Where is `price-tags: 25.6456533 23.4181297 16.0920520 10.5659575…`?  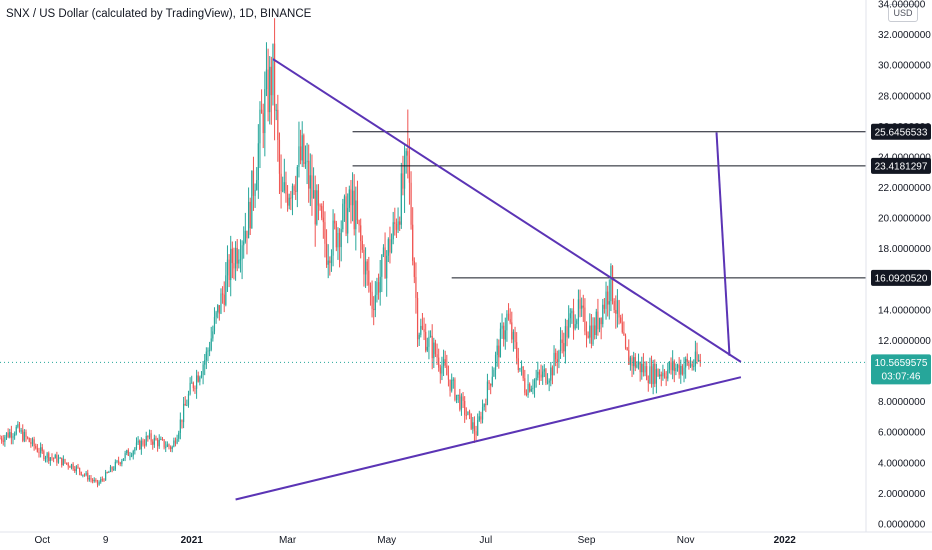 price-tags: 25.6456533 23.4181297 16.0920520 10.5659575… is located at coordinates (901, 254).